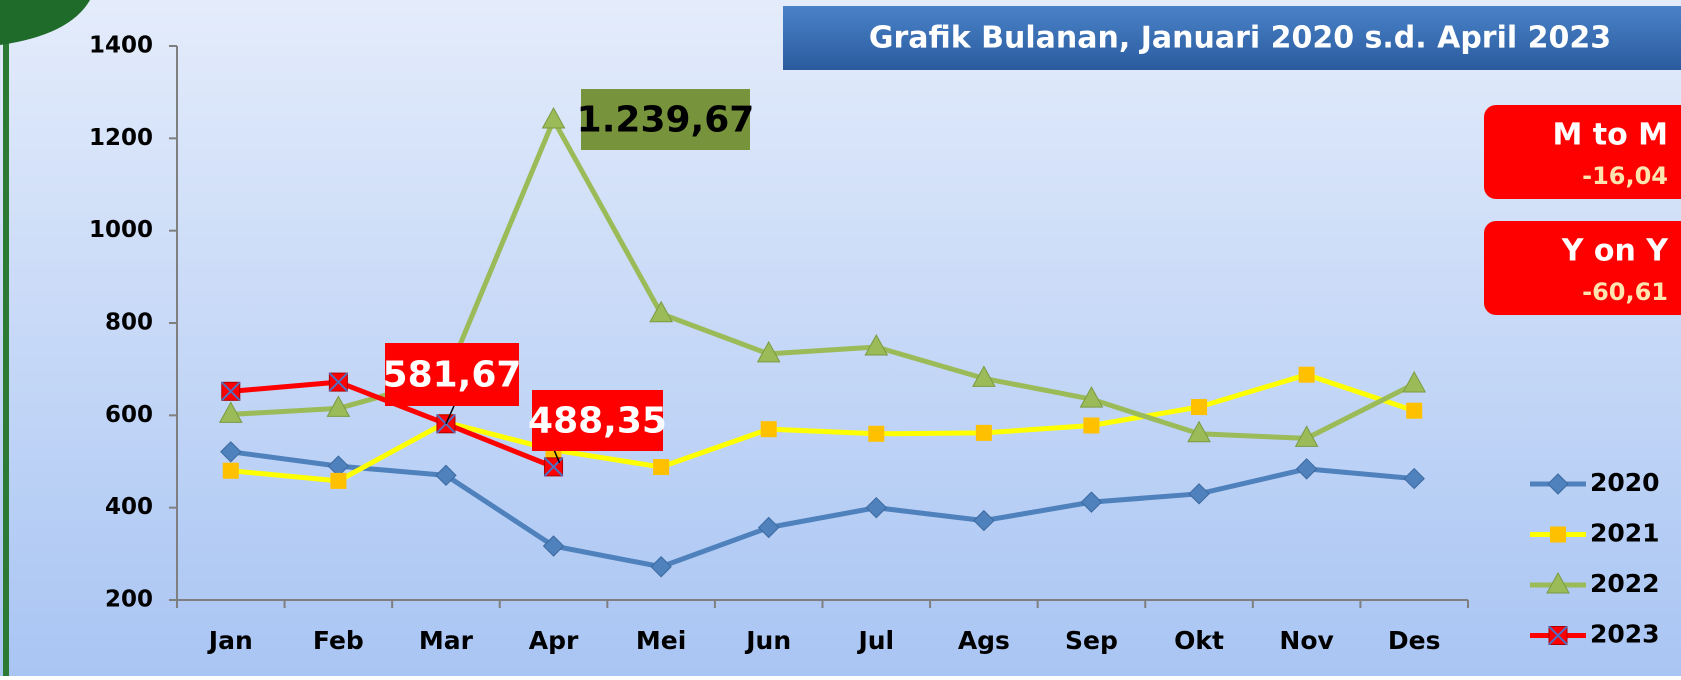 This screenshot has width=1681, height=680. I want to click on y-tick-label: 800, so click(129, 323).